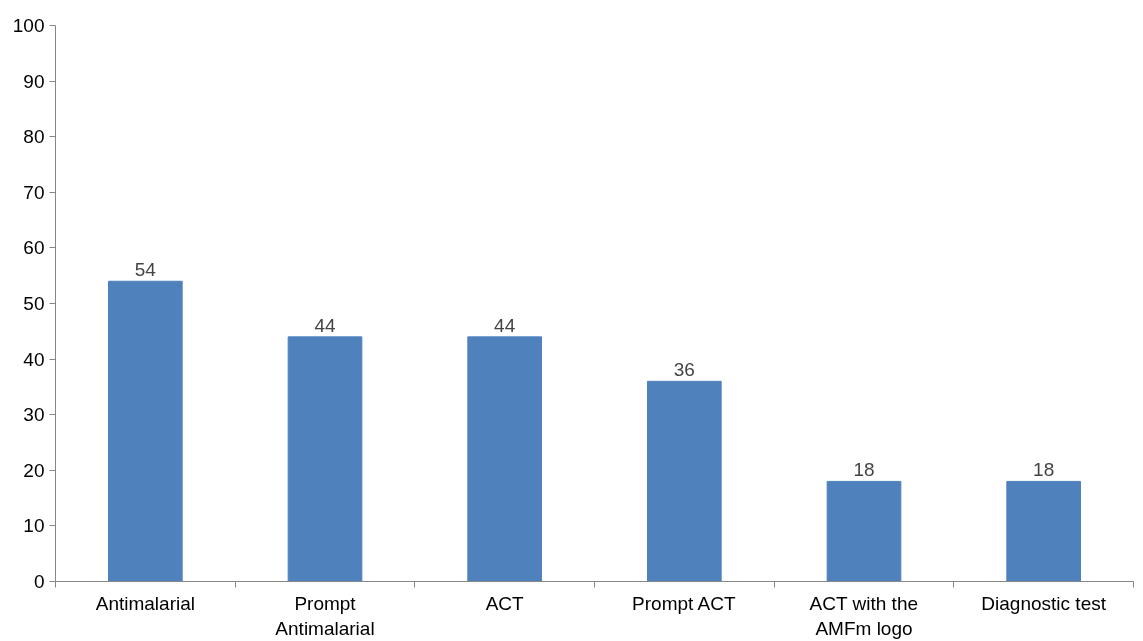  Describe the element at coordinates (145, 270) in the screenshot. I see `data-label: 54` at that location.